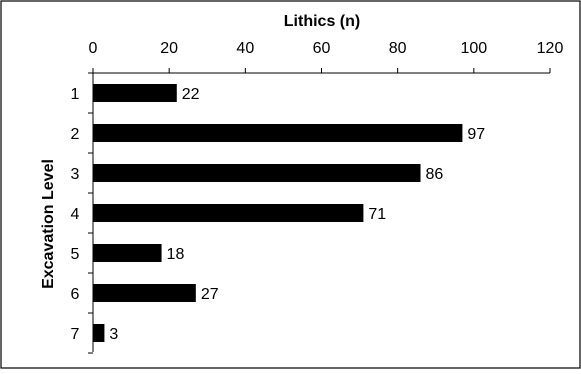 The image size is (581, 374). What do you see at coordinates (169, 48) in the screenshot?
I see `x-tick-label: 20` at bounding box center [169, 48].